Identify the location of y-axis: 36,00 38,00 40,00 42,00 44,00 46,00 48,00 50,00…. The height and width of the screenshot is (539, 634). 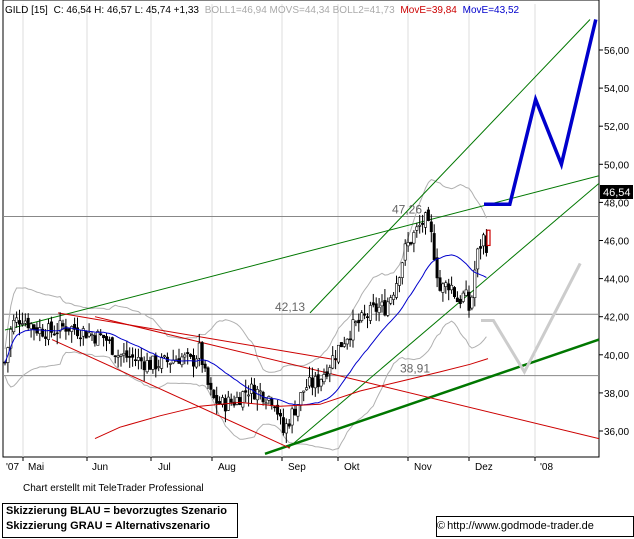
(614, 242).